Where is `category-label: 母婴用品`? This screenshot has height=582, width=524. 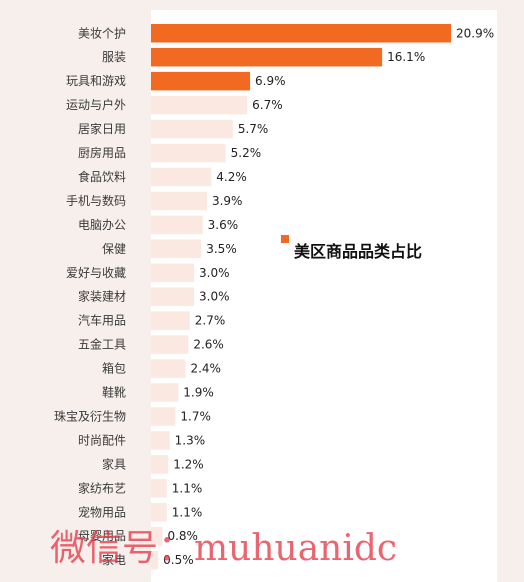
category-label: 母婴用品 is located at coordinates (102, 536).